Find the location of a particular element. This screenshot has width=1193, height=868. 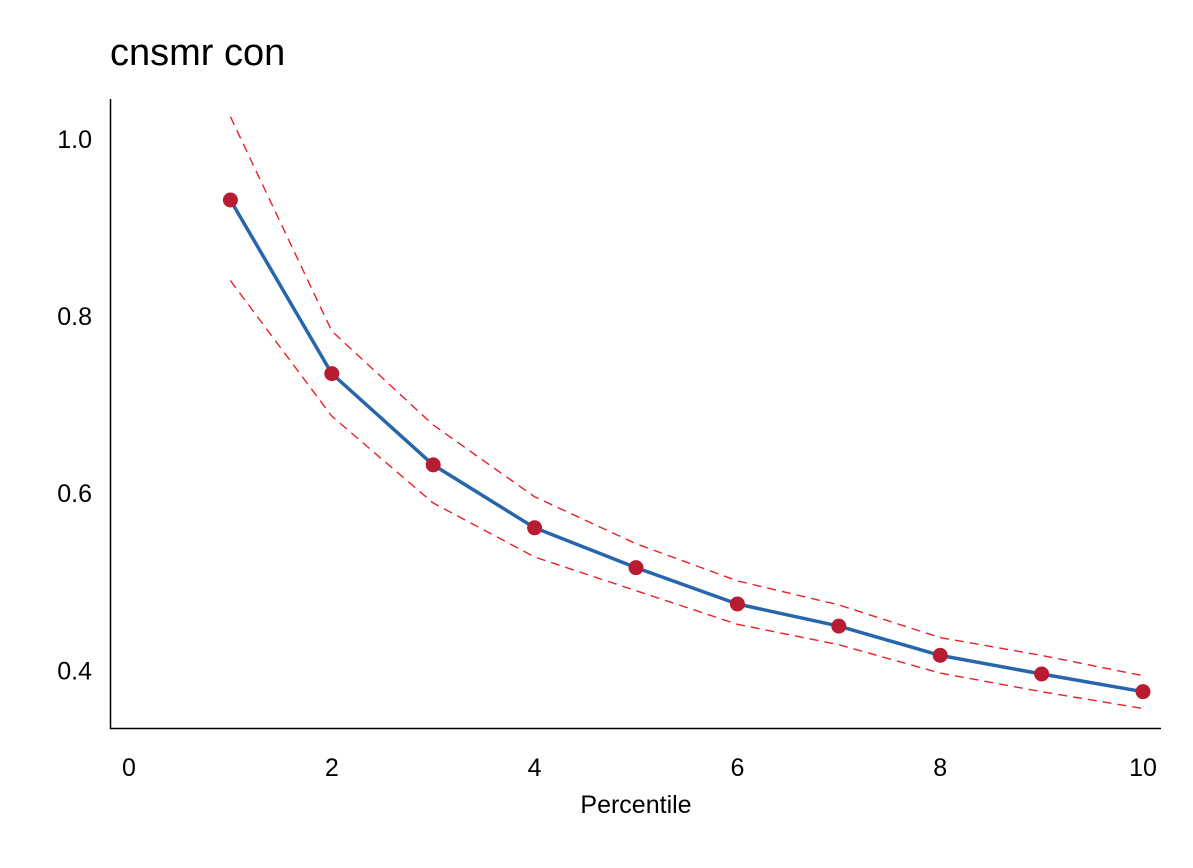

y-tick-label: 0.8 is located at coordinates (74, 317).